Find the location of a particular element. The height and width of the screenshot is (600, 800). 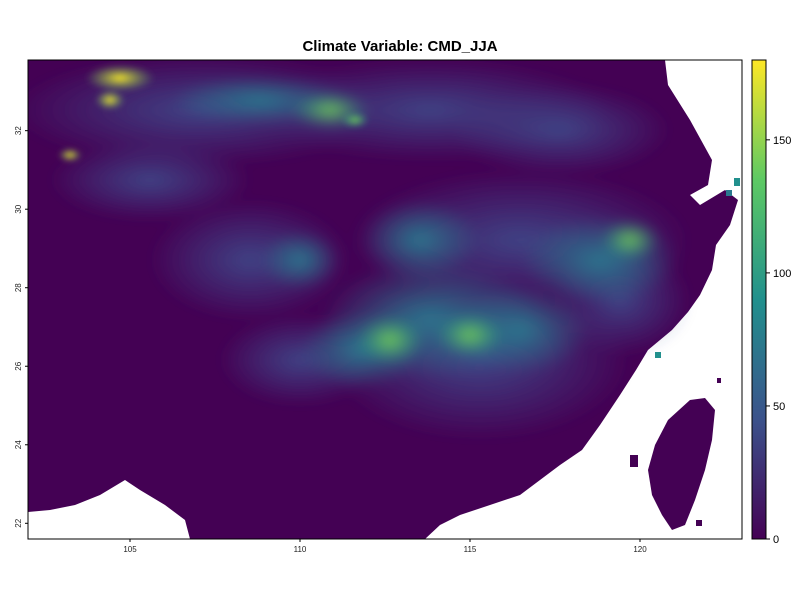

legend-tick-label: 150 is located at coordinates (782, 141).